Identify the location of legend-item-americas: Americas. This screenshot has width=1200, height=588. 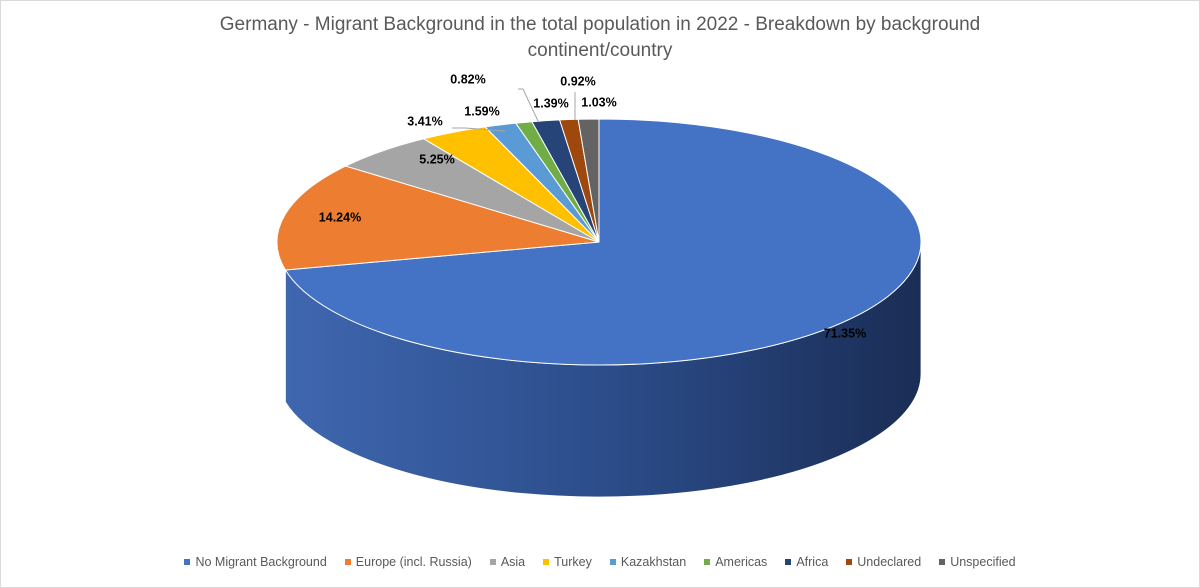
(735, 562).